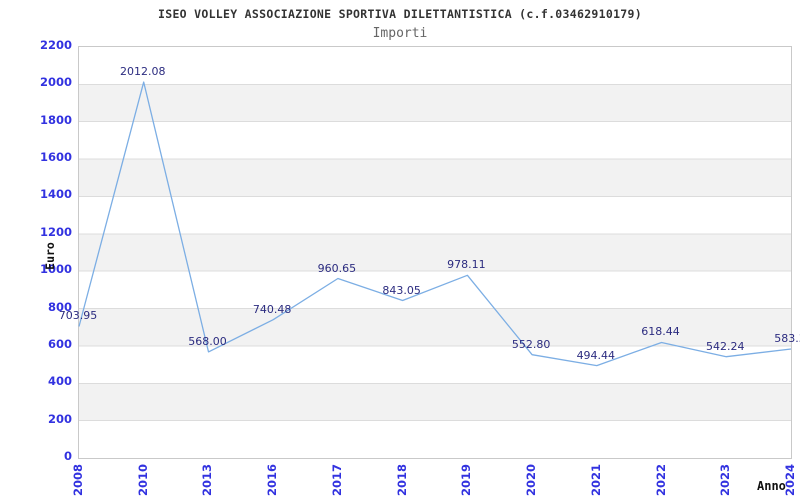 The image size is (800, 500). I want to click on y-tick-label: 1600, so click(55, 157).